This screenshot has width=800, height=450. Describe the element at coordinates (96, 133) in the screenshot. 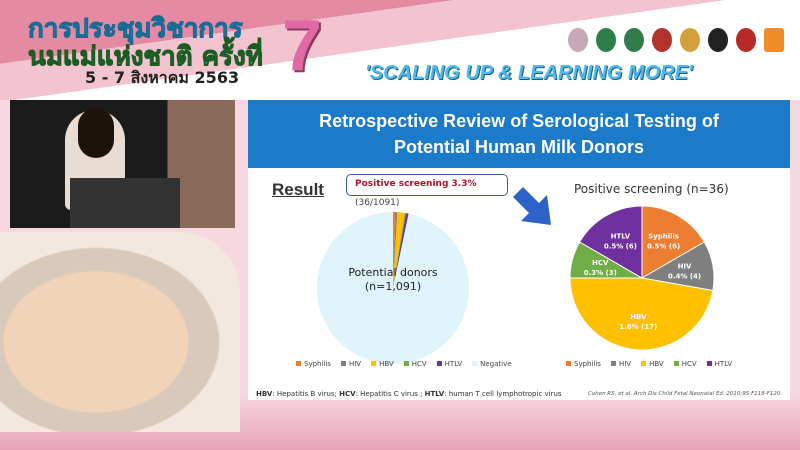

I see `speaker-hair` at that location.